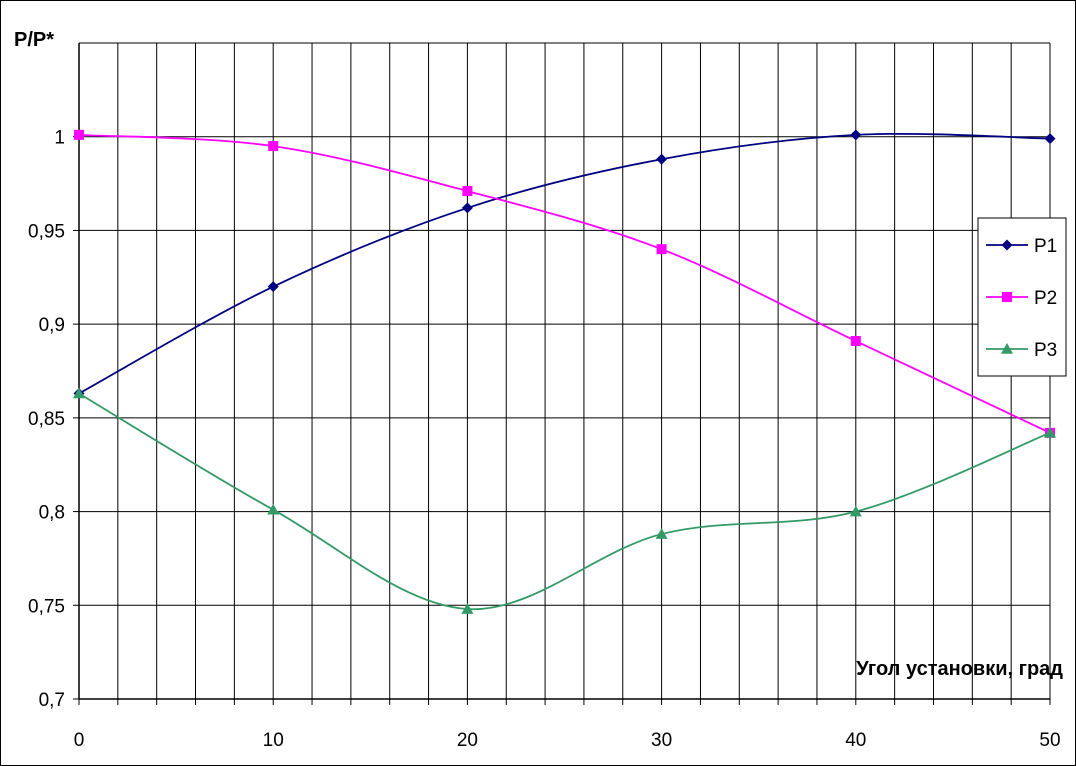 The image size is (1076, 766). What do you see at coordinates (1045, 350) in the screenshot?
I see `legend-label-p3: P3` at bounding box center [1045, 350].